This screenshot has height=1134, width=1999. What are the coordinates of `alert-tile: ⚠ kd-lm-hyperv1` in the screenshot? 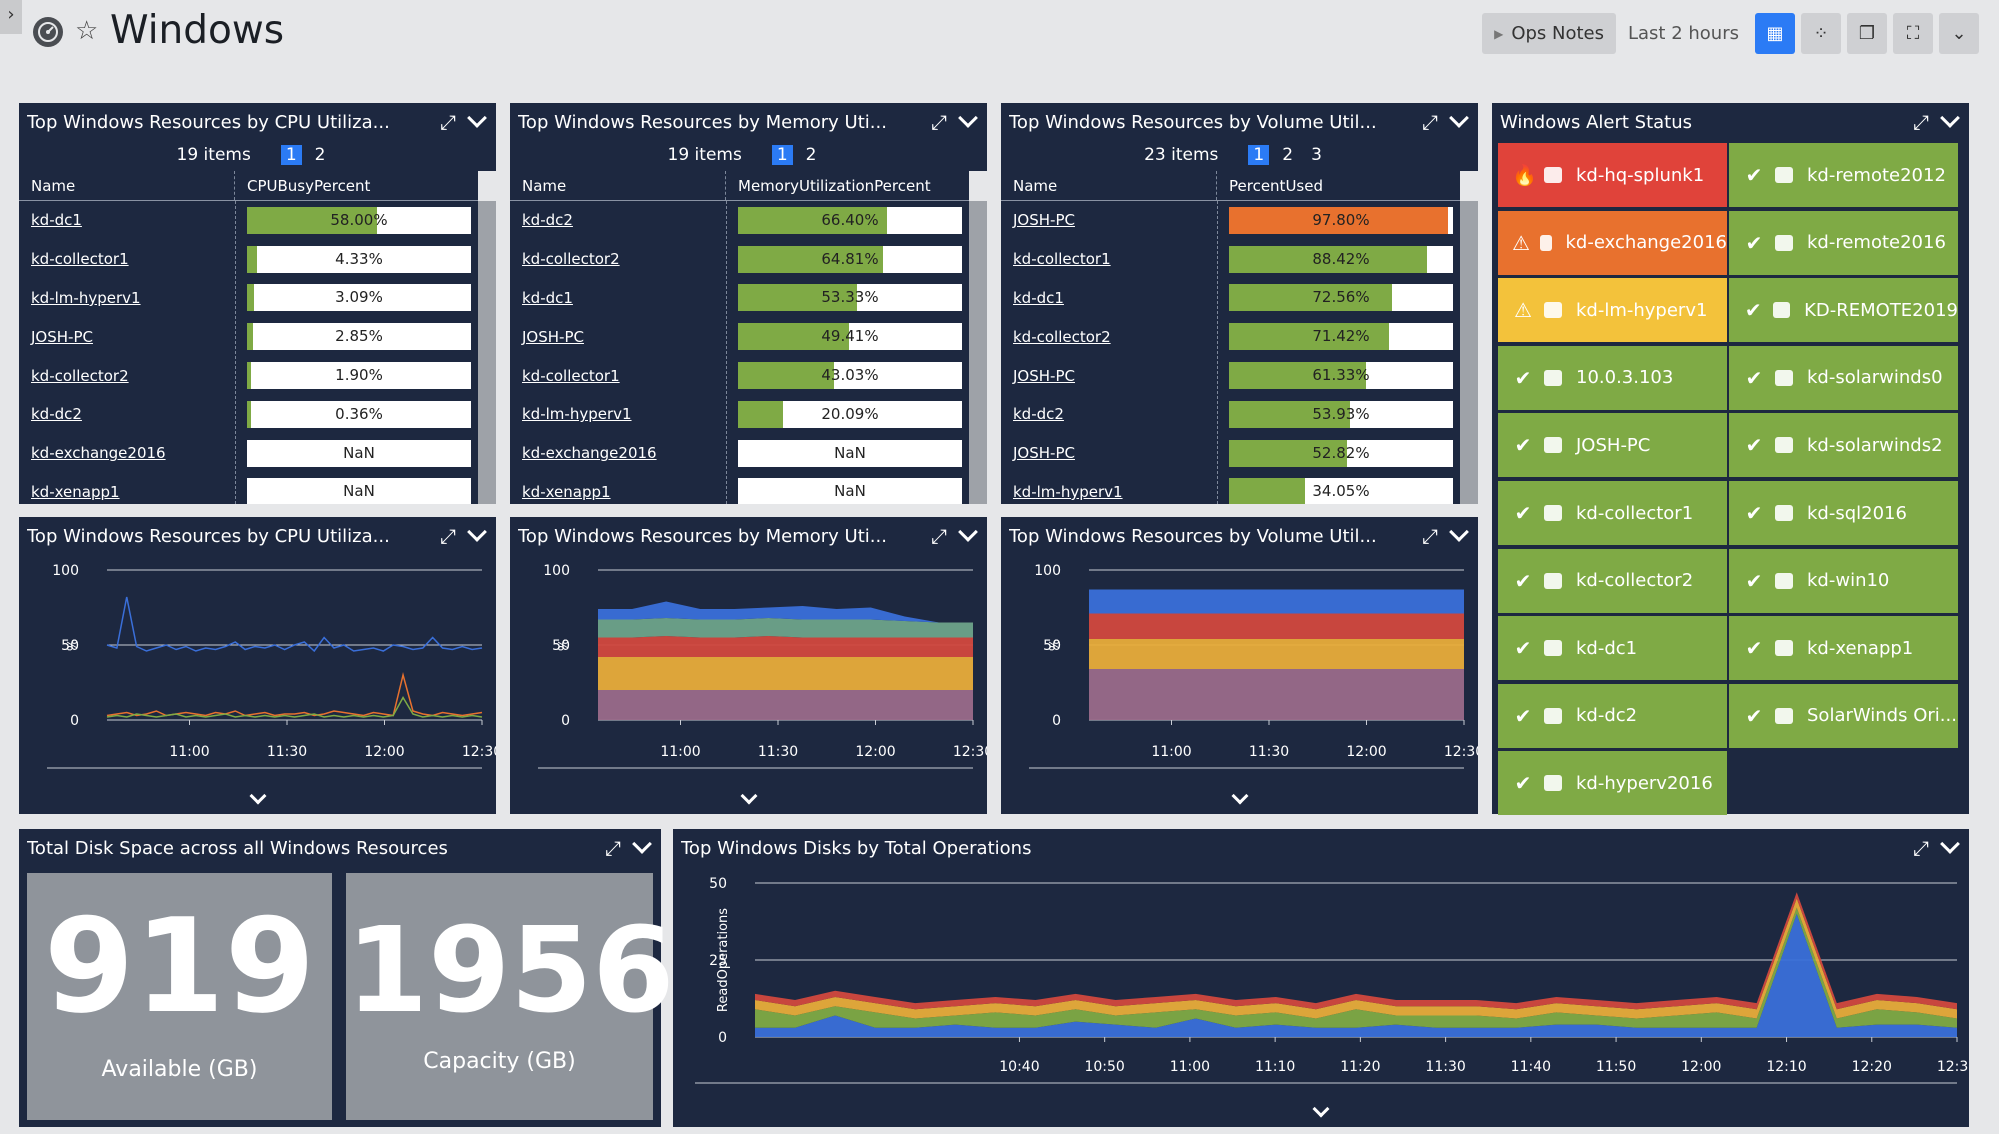 It's located at (1612, 310).